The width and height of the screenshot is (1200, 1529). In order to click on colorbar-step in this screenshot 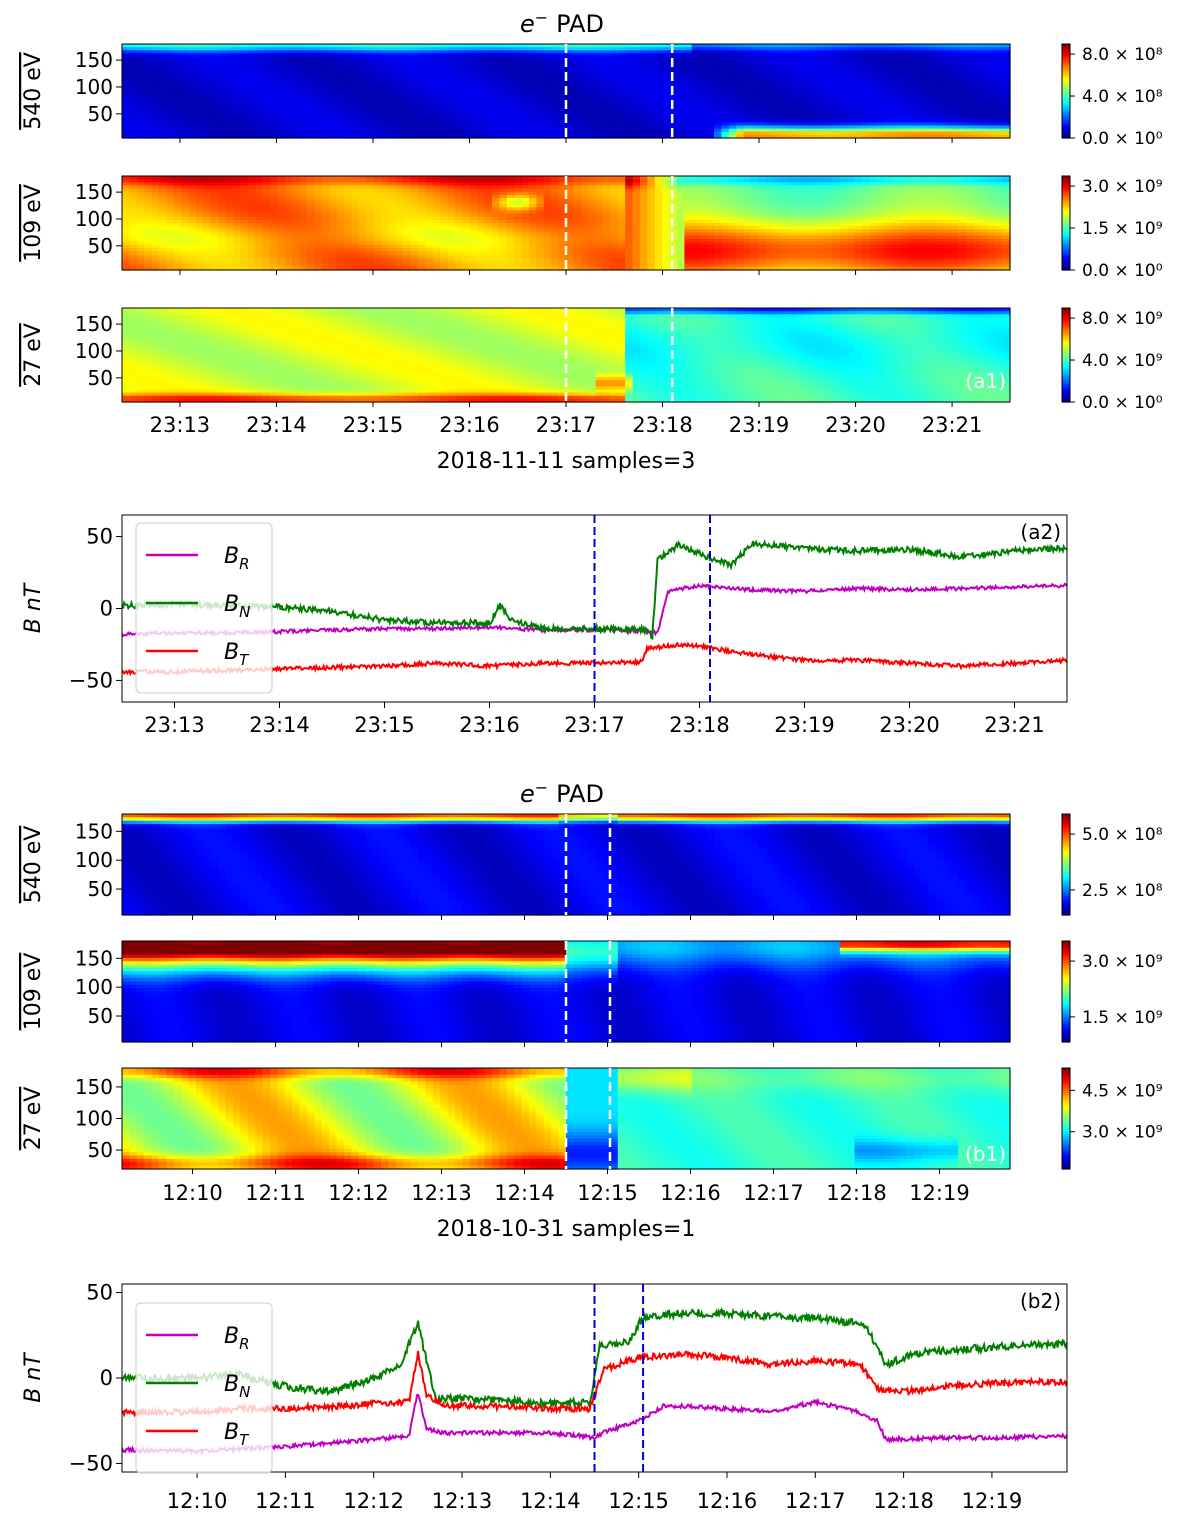, I will do `click(1066, 95)`.